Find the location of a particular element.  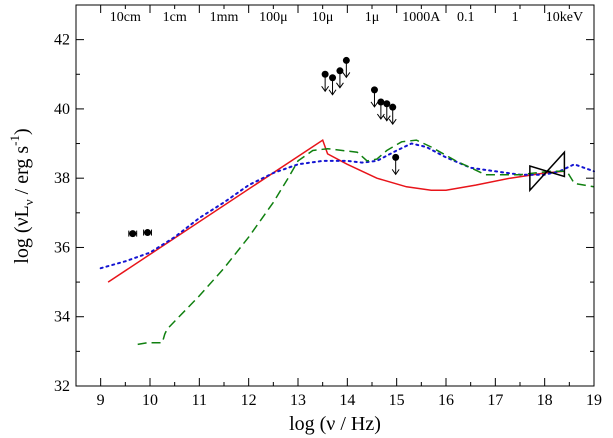

x-tick-label: 12 is located at coordinates (249, 400).